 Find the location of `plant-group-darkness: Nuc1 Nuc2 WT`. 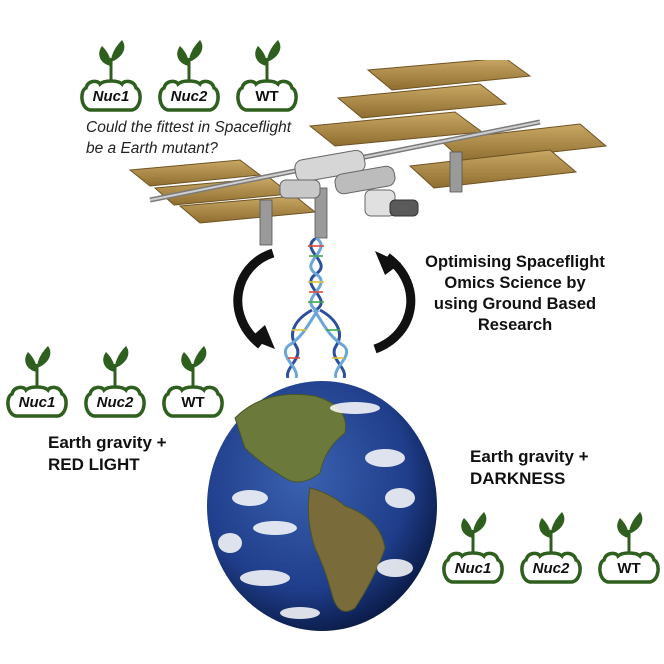

plant-group-darkness: Nuc1 Nuc2 WT is located at coordinates (552, 553).